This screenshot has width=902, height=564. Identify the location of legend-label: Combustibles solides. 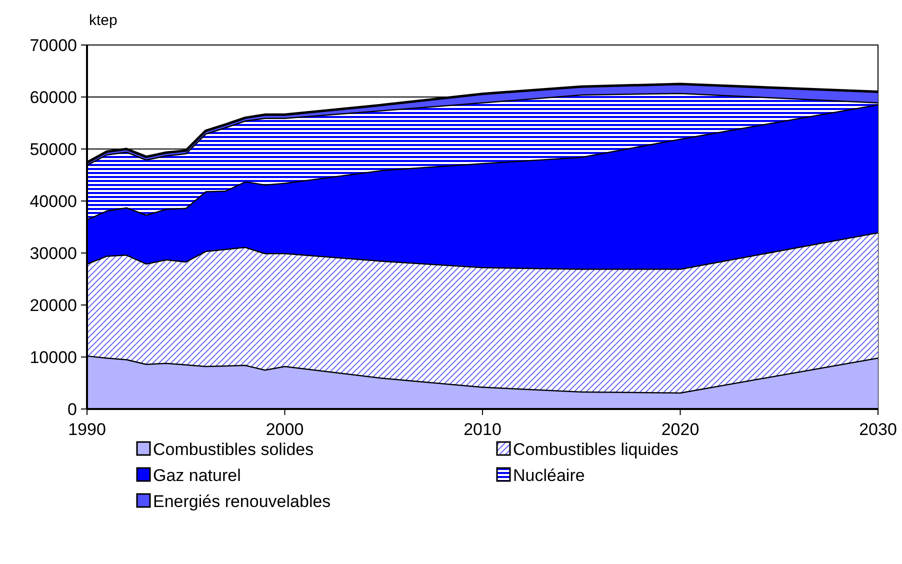
(233, 449).